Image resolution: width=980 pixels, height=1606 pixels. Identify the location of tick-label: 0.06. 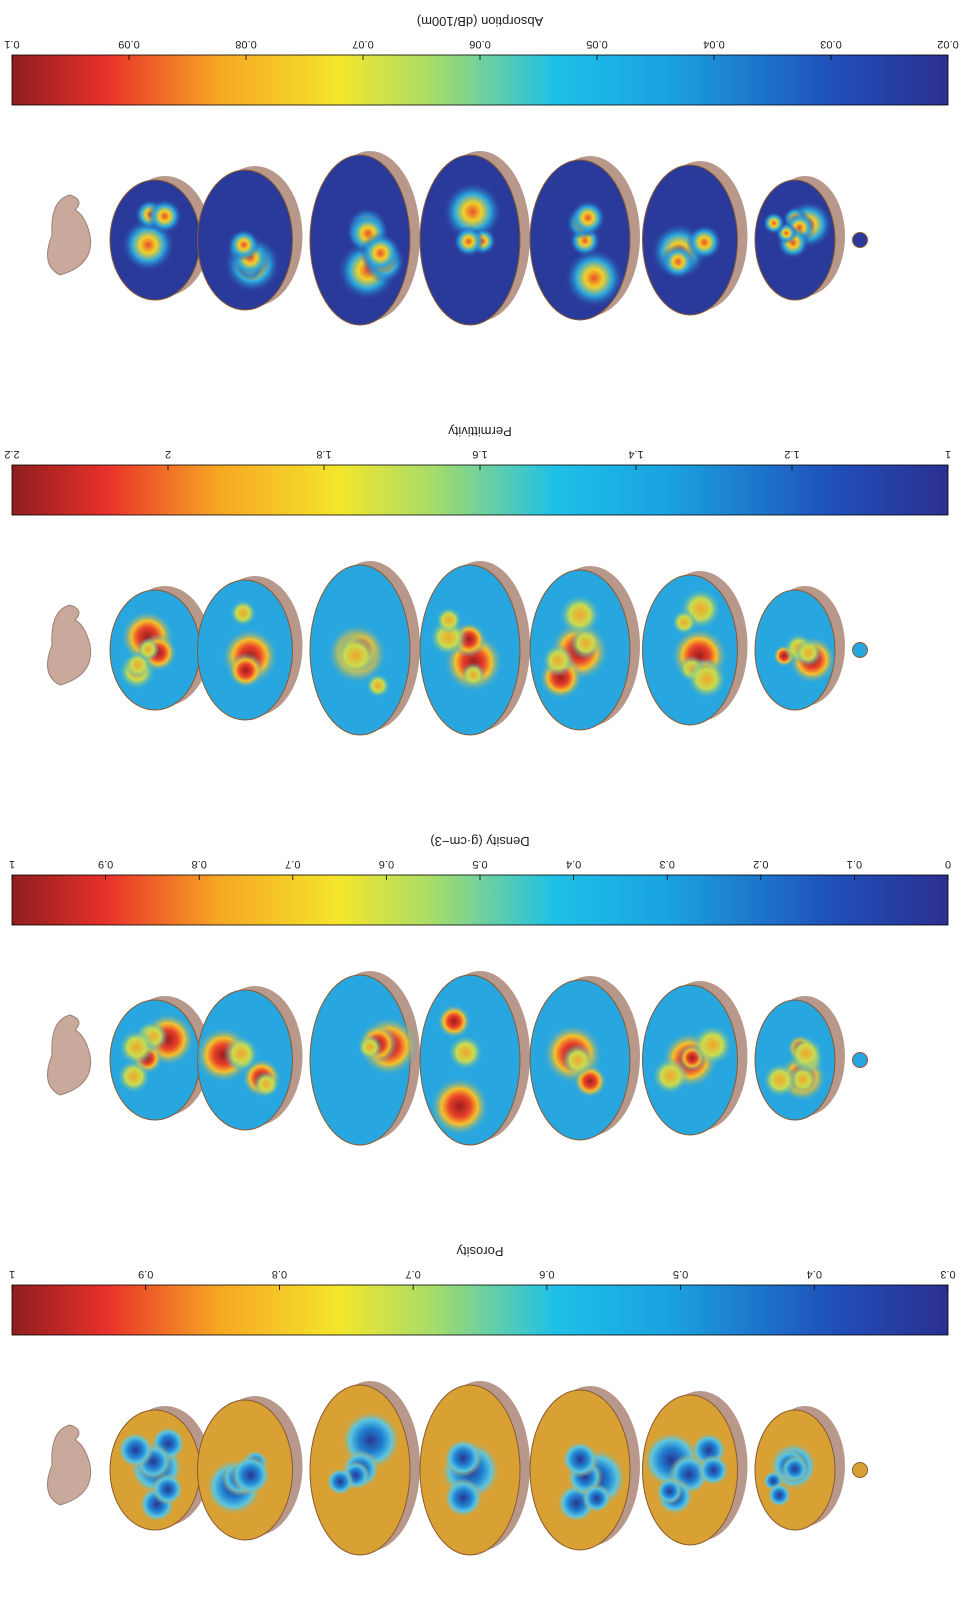
(479, 44).